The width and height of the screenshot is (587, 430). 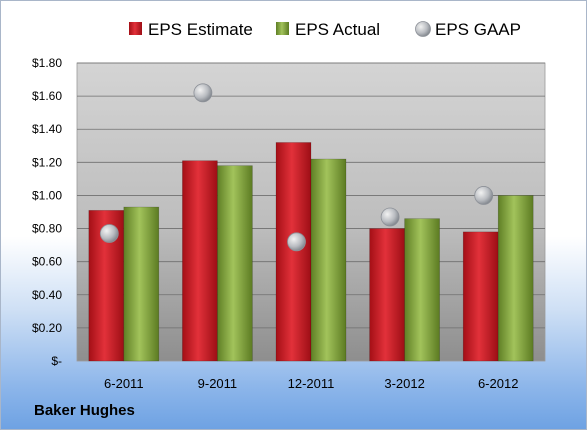 What do you see at coordinates (478, 29) in the screenshot?
I see `legend-label: EPS GAAP` at bounding box center [478, 29].